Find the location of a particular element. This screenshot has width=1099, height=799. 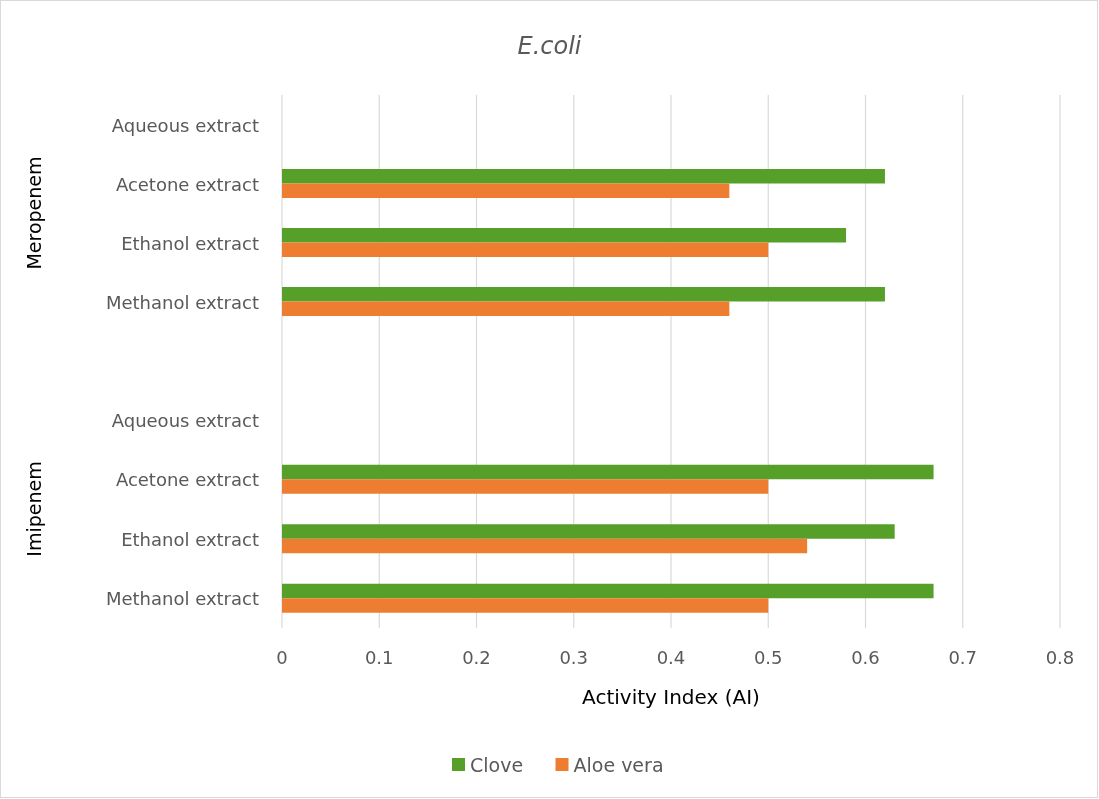

x-tick-label: 0.7 is located at coordinates (963, 657).